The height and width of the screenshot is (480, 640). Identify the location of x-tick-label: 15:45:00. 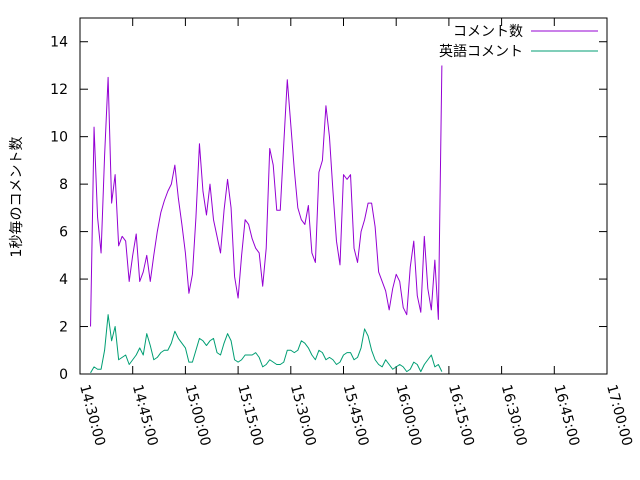
(356, 415).